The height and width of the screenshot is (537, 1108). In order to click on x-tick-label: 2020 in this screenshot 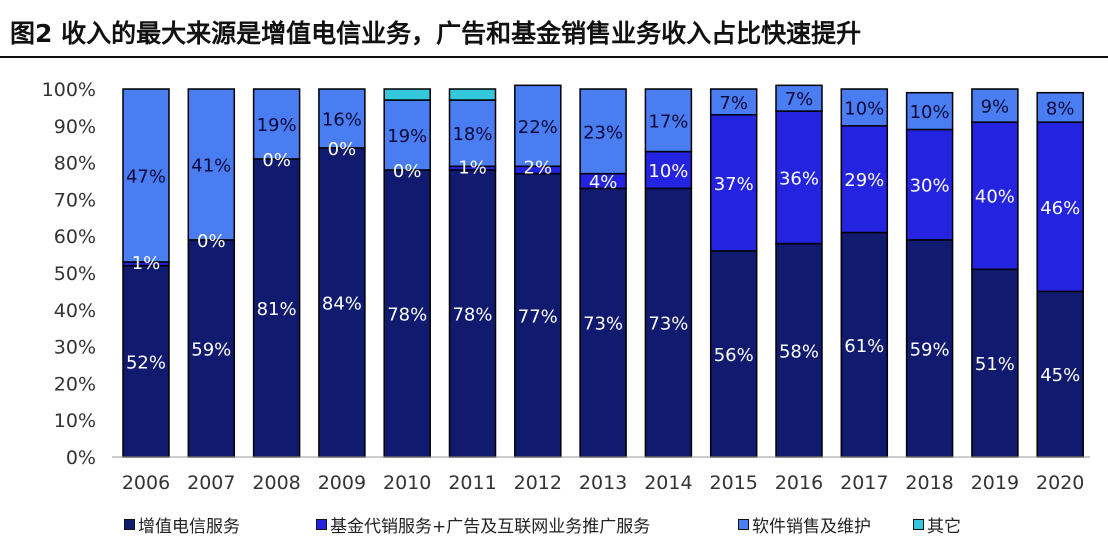, I will do `click(1060, 483)`.